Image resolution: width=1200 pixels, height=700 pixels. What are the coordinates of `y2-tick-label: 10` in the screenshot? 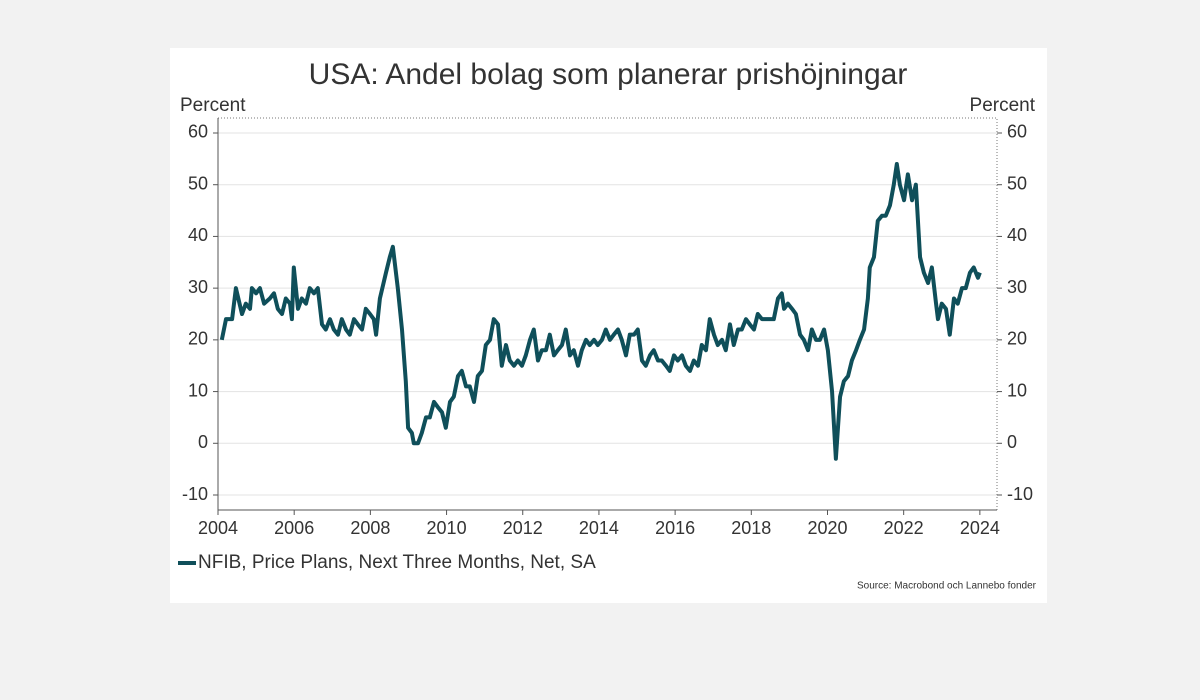 It's located at (1017, 390).